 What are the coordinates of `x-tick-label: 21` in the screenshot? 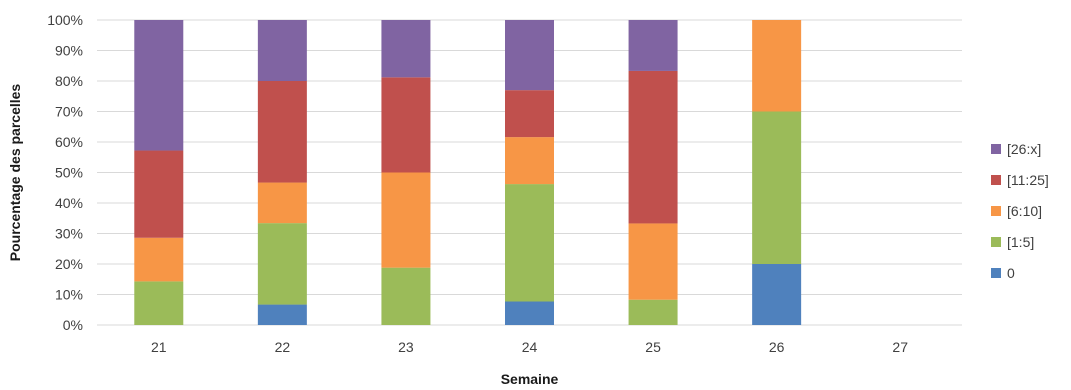 It's located at (159, 347).